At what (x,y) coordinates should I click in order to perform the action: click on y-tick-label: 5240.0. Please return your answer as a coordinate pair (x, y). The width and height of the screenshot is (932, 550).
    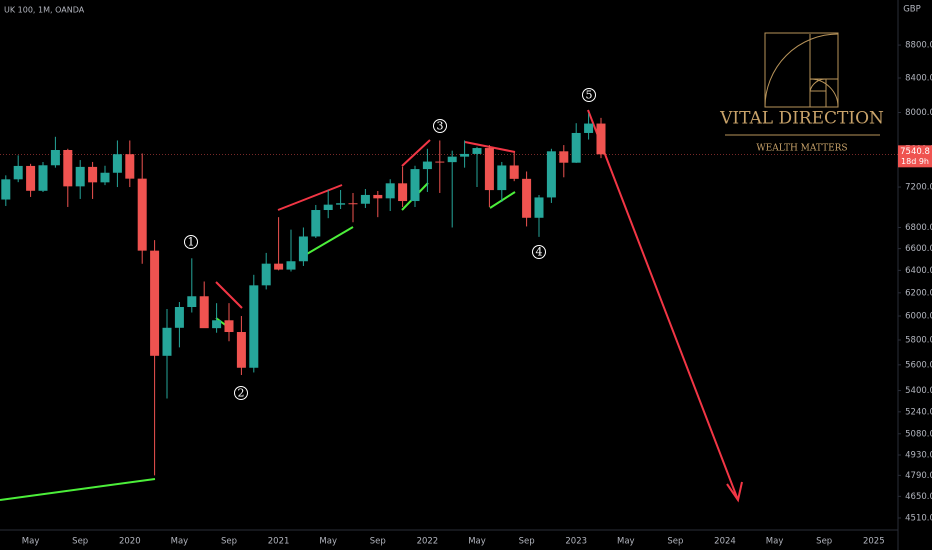
    Looking at the image, I should click on (918, 412).